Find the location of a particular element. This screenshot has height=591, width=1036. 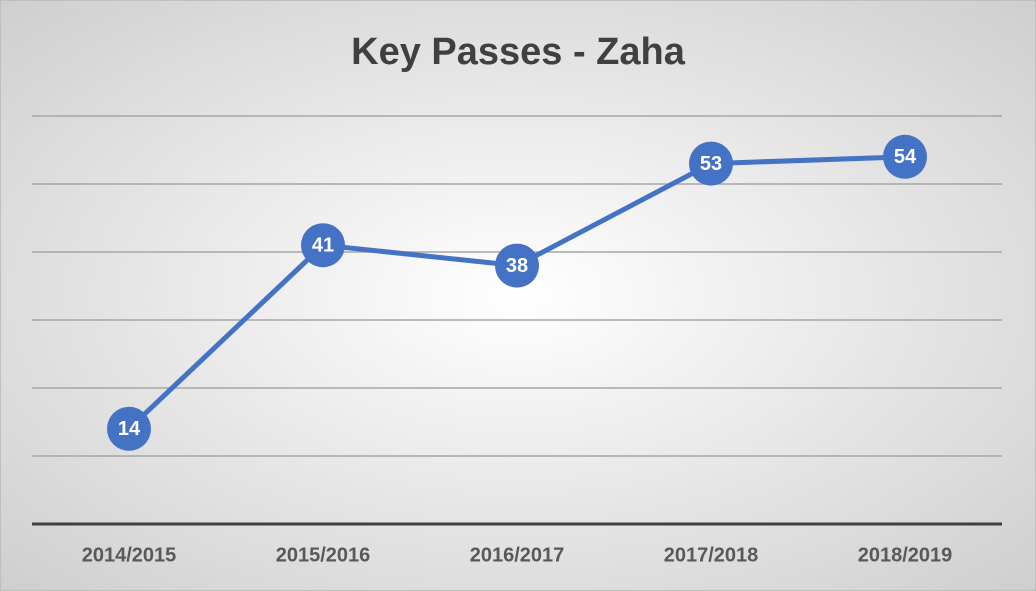

data-label: 41 is located at coordinates (323, 245).